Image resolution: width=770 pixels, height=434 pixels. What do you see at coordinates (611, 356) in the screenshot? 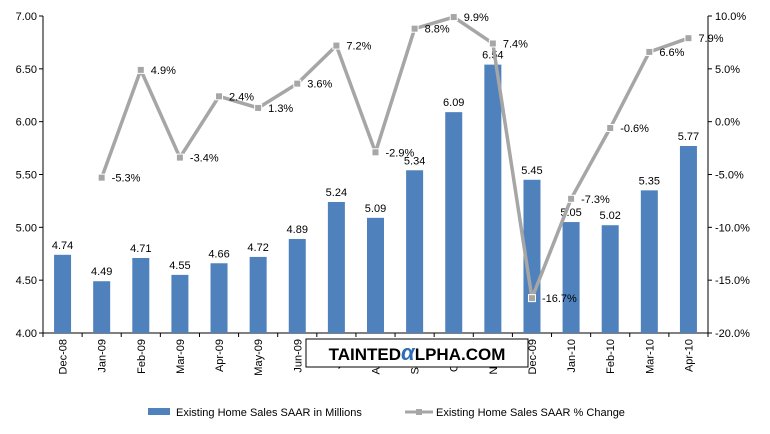
I see `x-tick-label-Feb-10: Feb-10` at bounding box center [611, 356].